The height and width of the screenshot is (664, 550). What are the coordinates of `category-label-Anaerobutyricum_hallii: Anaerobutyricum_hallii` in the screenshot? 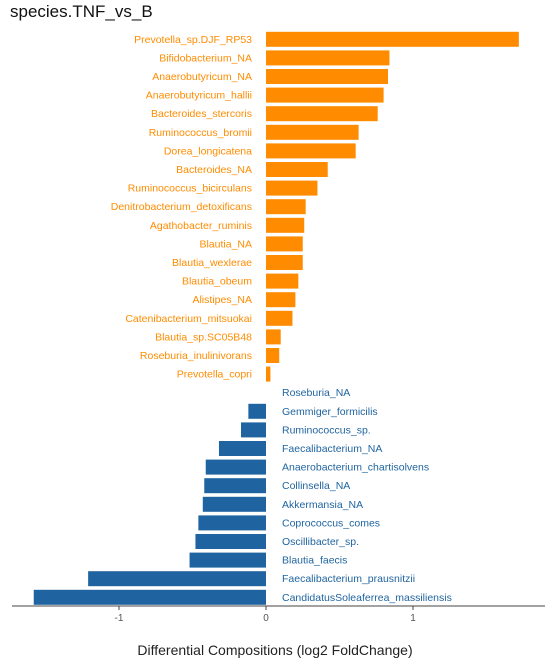 It's located at (199, 96).